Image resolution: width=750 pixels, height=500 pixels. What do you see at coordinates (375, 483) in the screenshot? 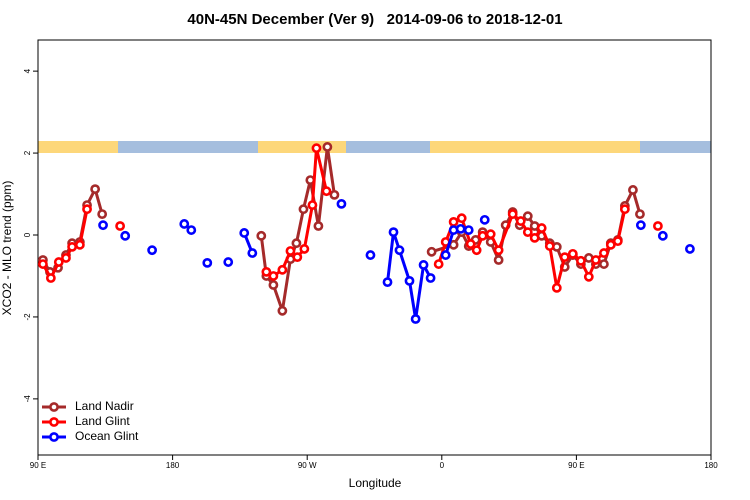
I see `x-axis-label: Longitude` at bounding box center [375, 483].